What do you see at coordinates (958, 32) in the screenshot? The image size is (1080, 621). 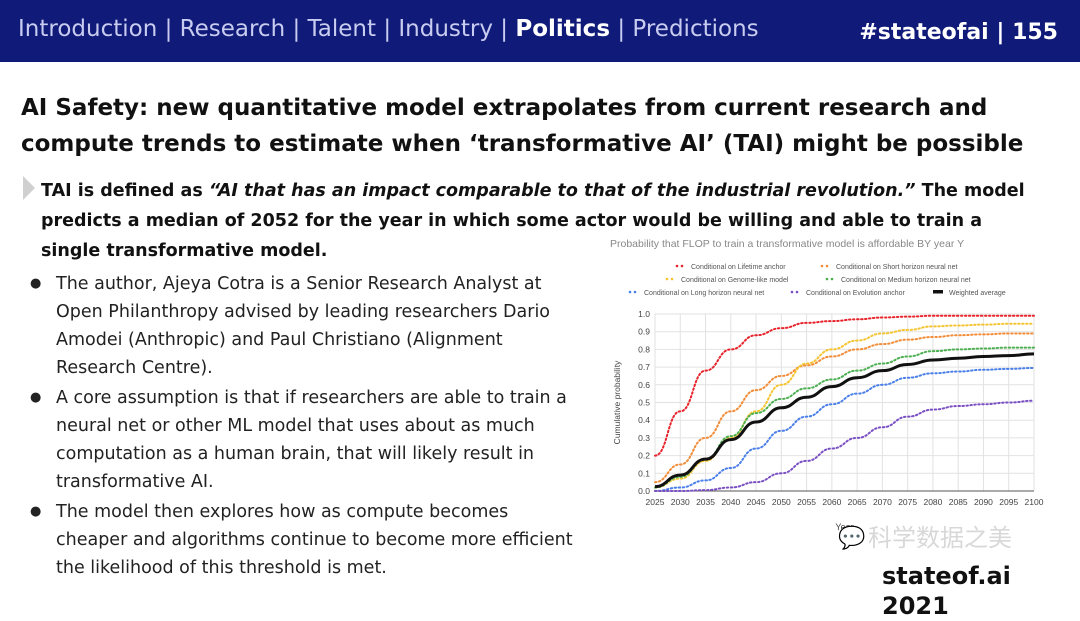 I see `page-tag: #stateofai | 155` at bounding box center [958, 32].